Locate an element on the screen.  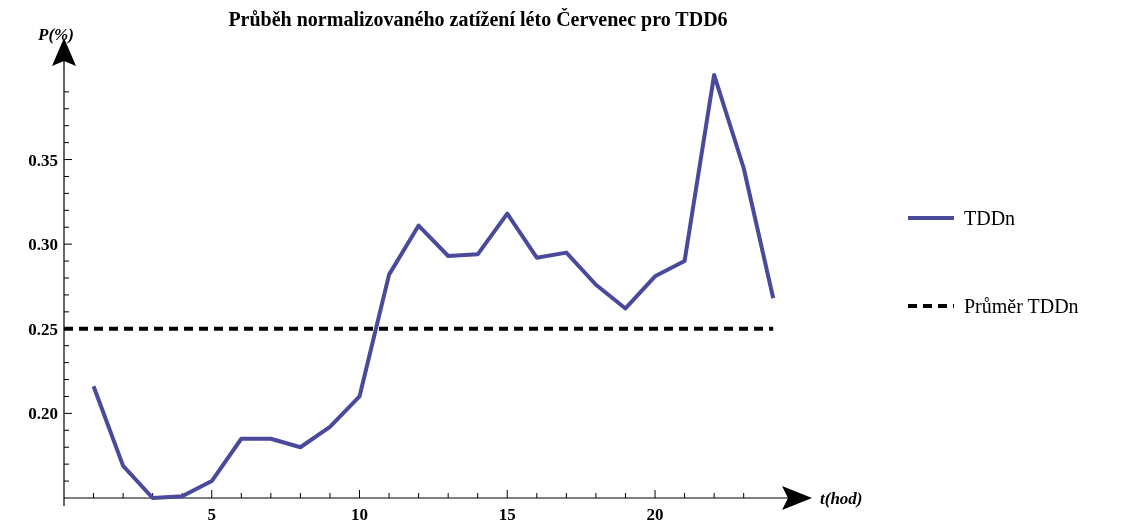
y-tick-label: 0.25 is located at coordinates (43, 329).